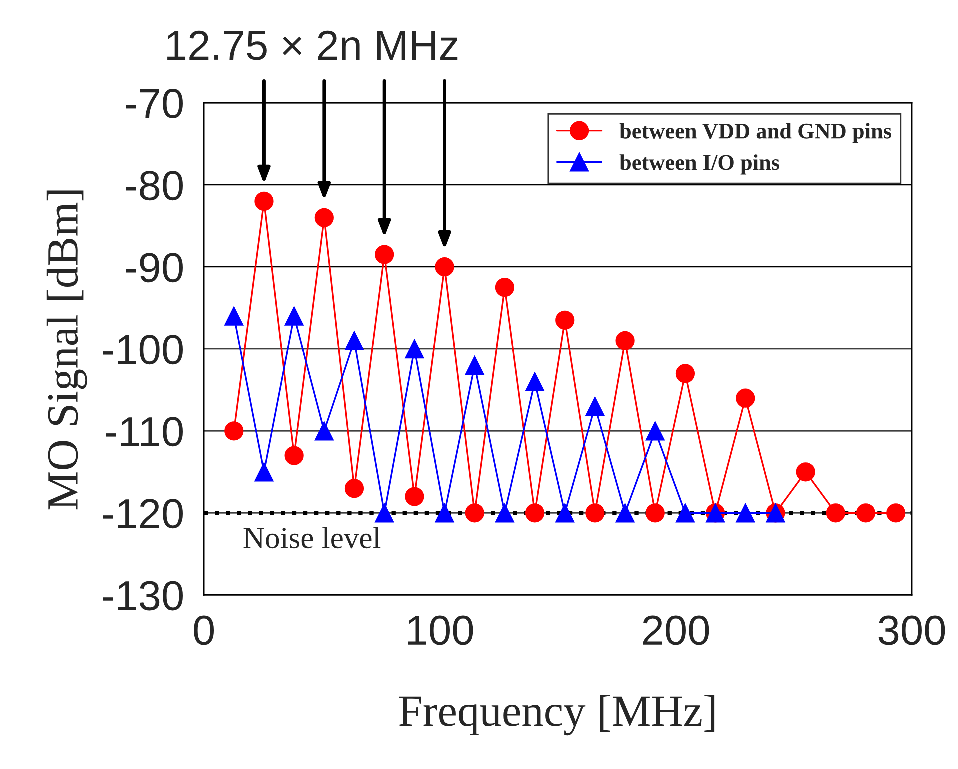 This screenshot has height=769, width=958. I want to click on legend-label: between VDD and GND pins, so click(756, 133).